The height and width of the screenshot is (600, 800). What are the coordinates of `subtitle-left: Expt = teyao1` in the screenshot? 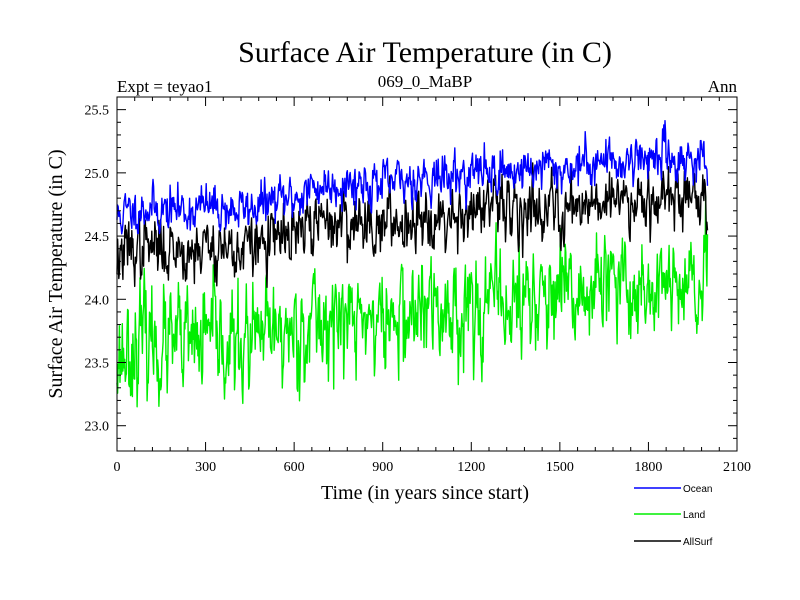 It's located at (165, 86).